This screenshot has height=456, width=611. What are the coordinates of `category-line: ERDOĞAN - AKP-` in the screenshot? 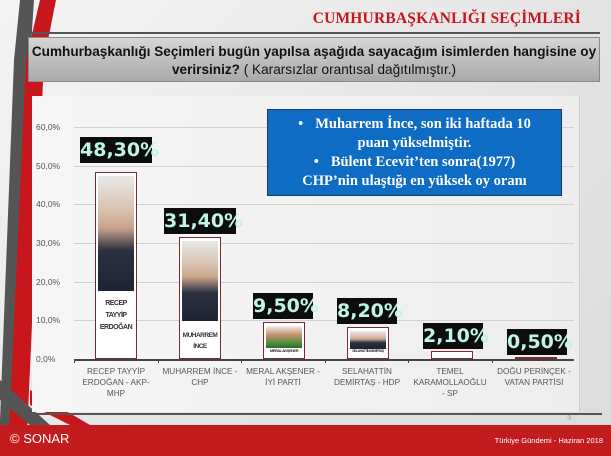 It's located at (116, 382).